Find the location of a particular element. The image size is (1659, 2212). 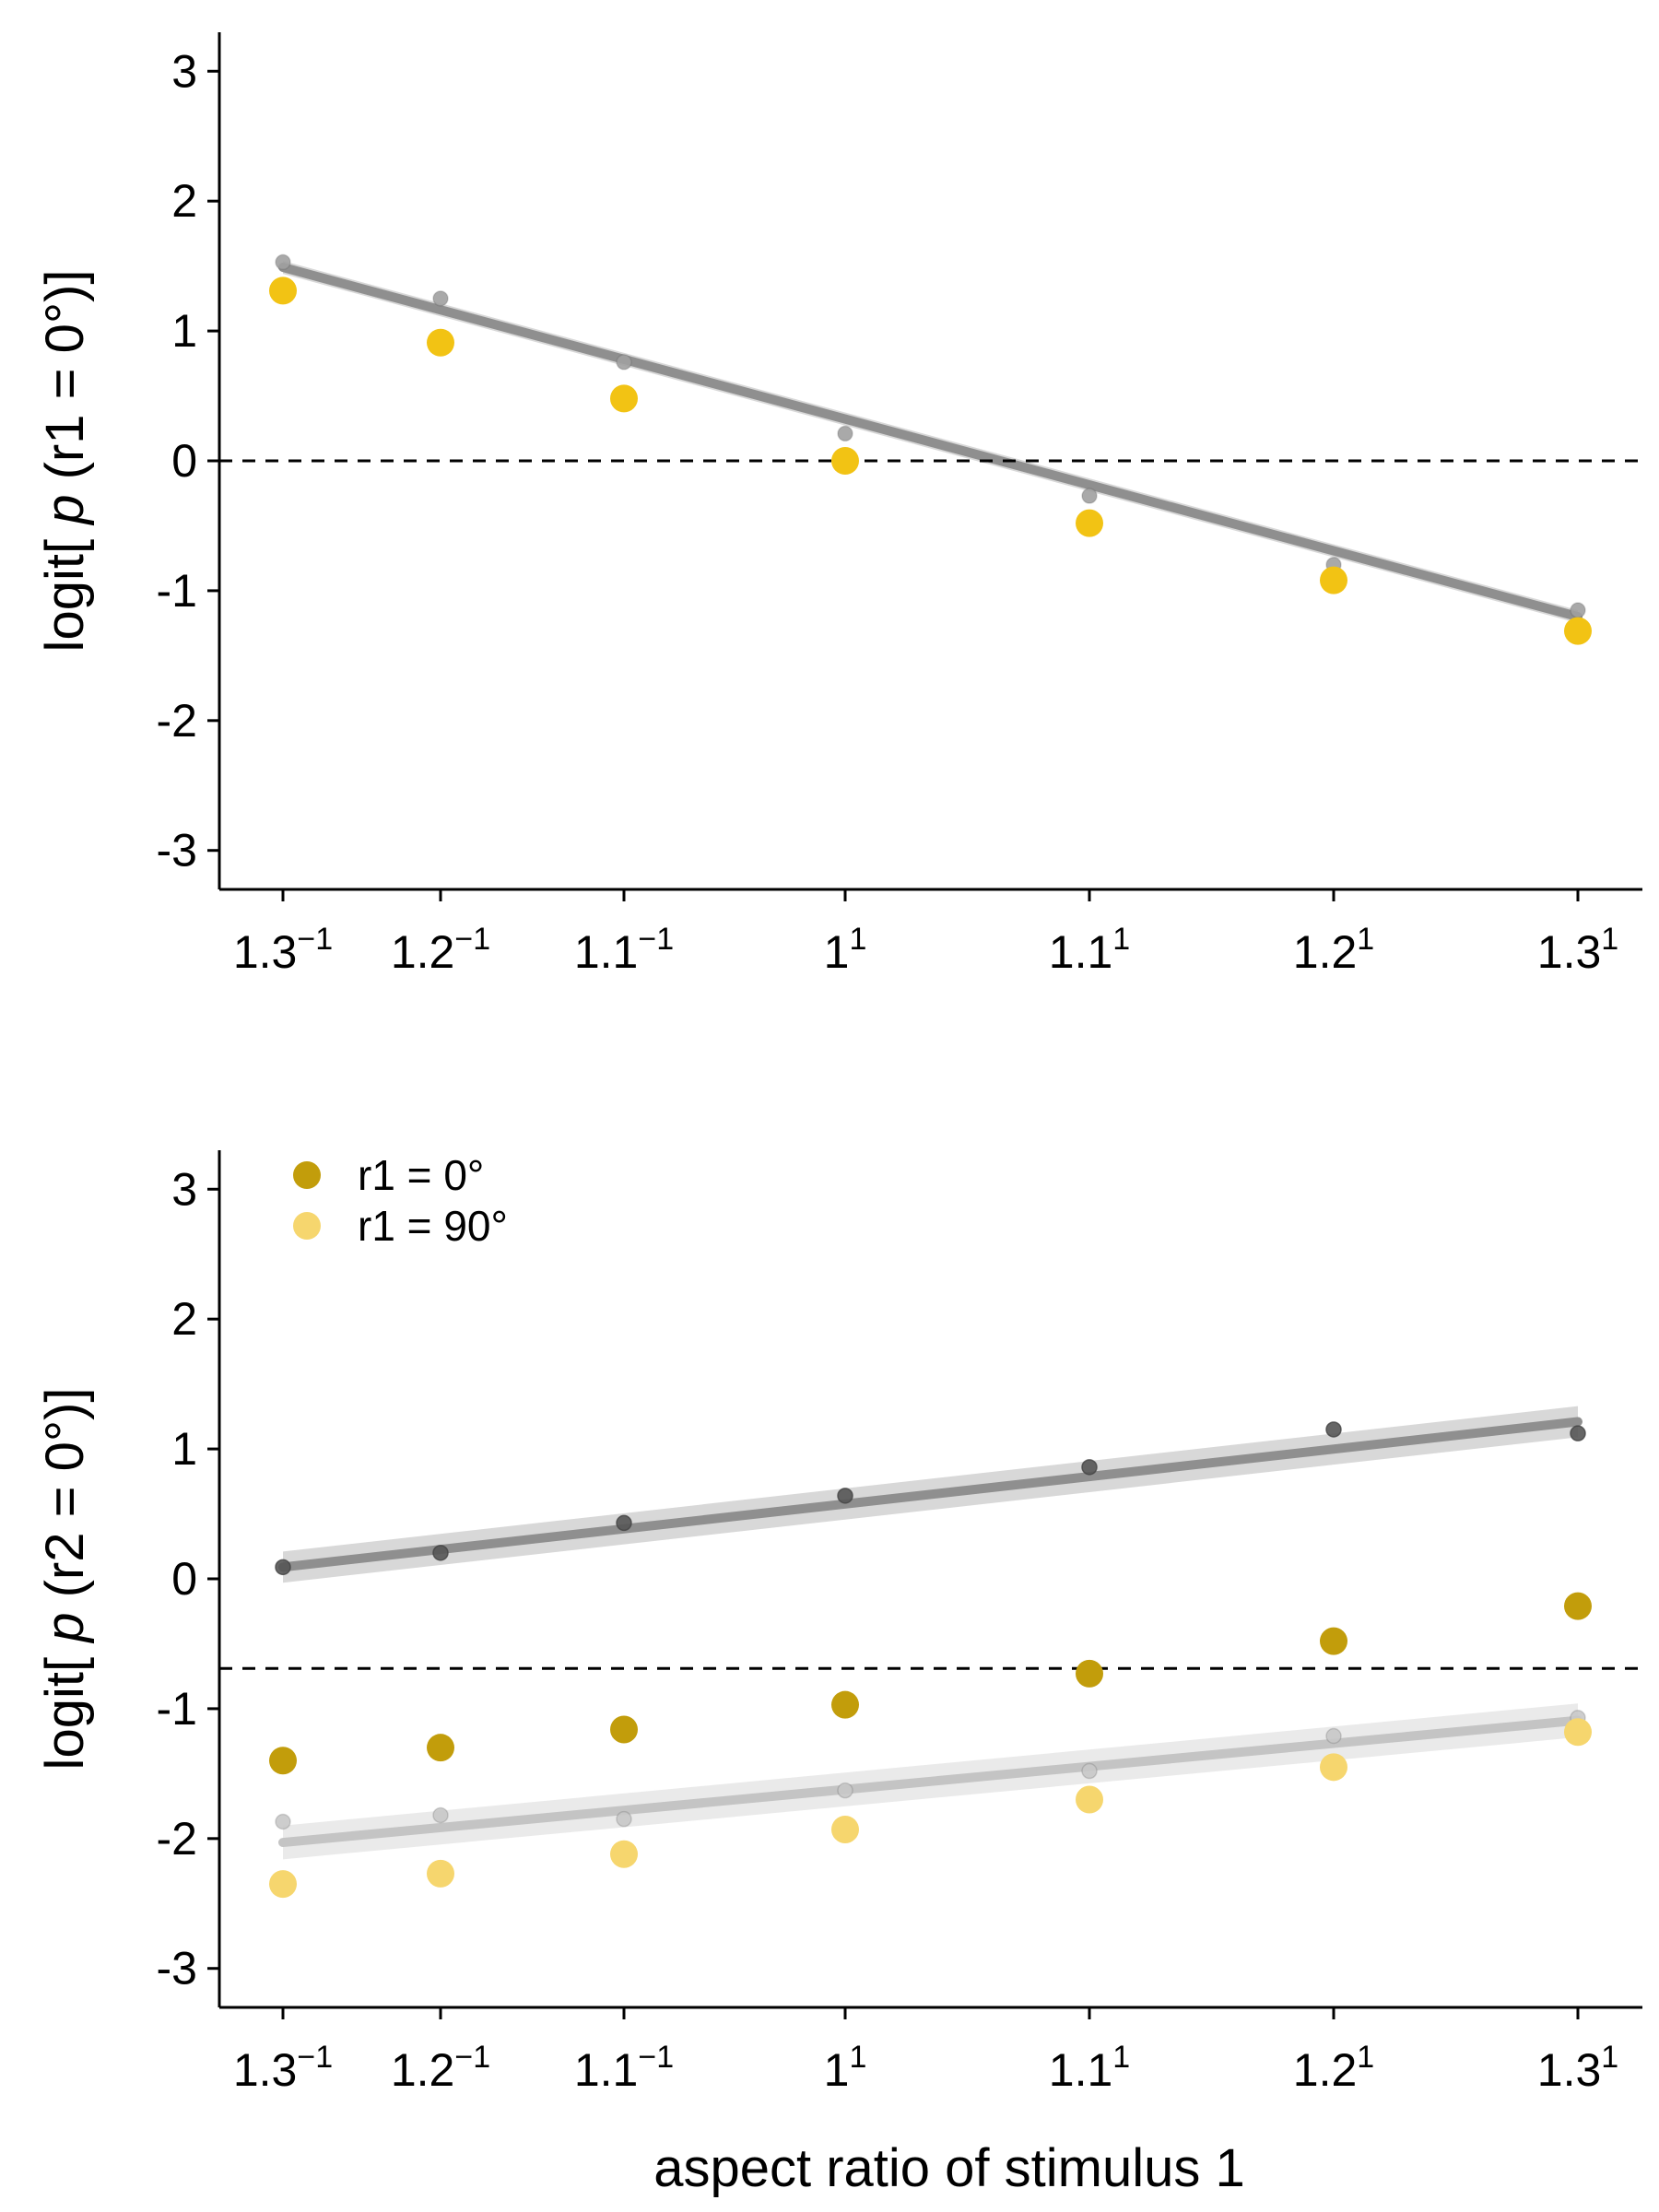

y-axis-title: logit[ p (r1 = 0°)] is located at coordinates (65, 461).